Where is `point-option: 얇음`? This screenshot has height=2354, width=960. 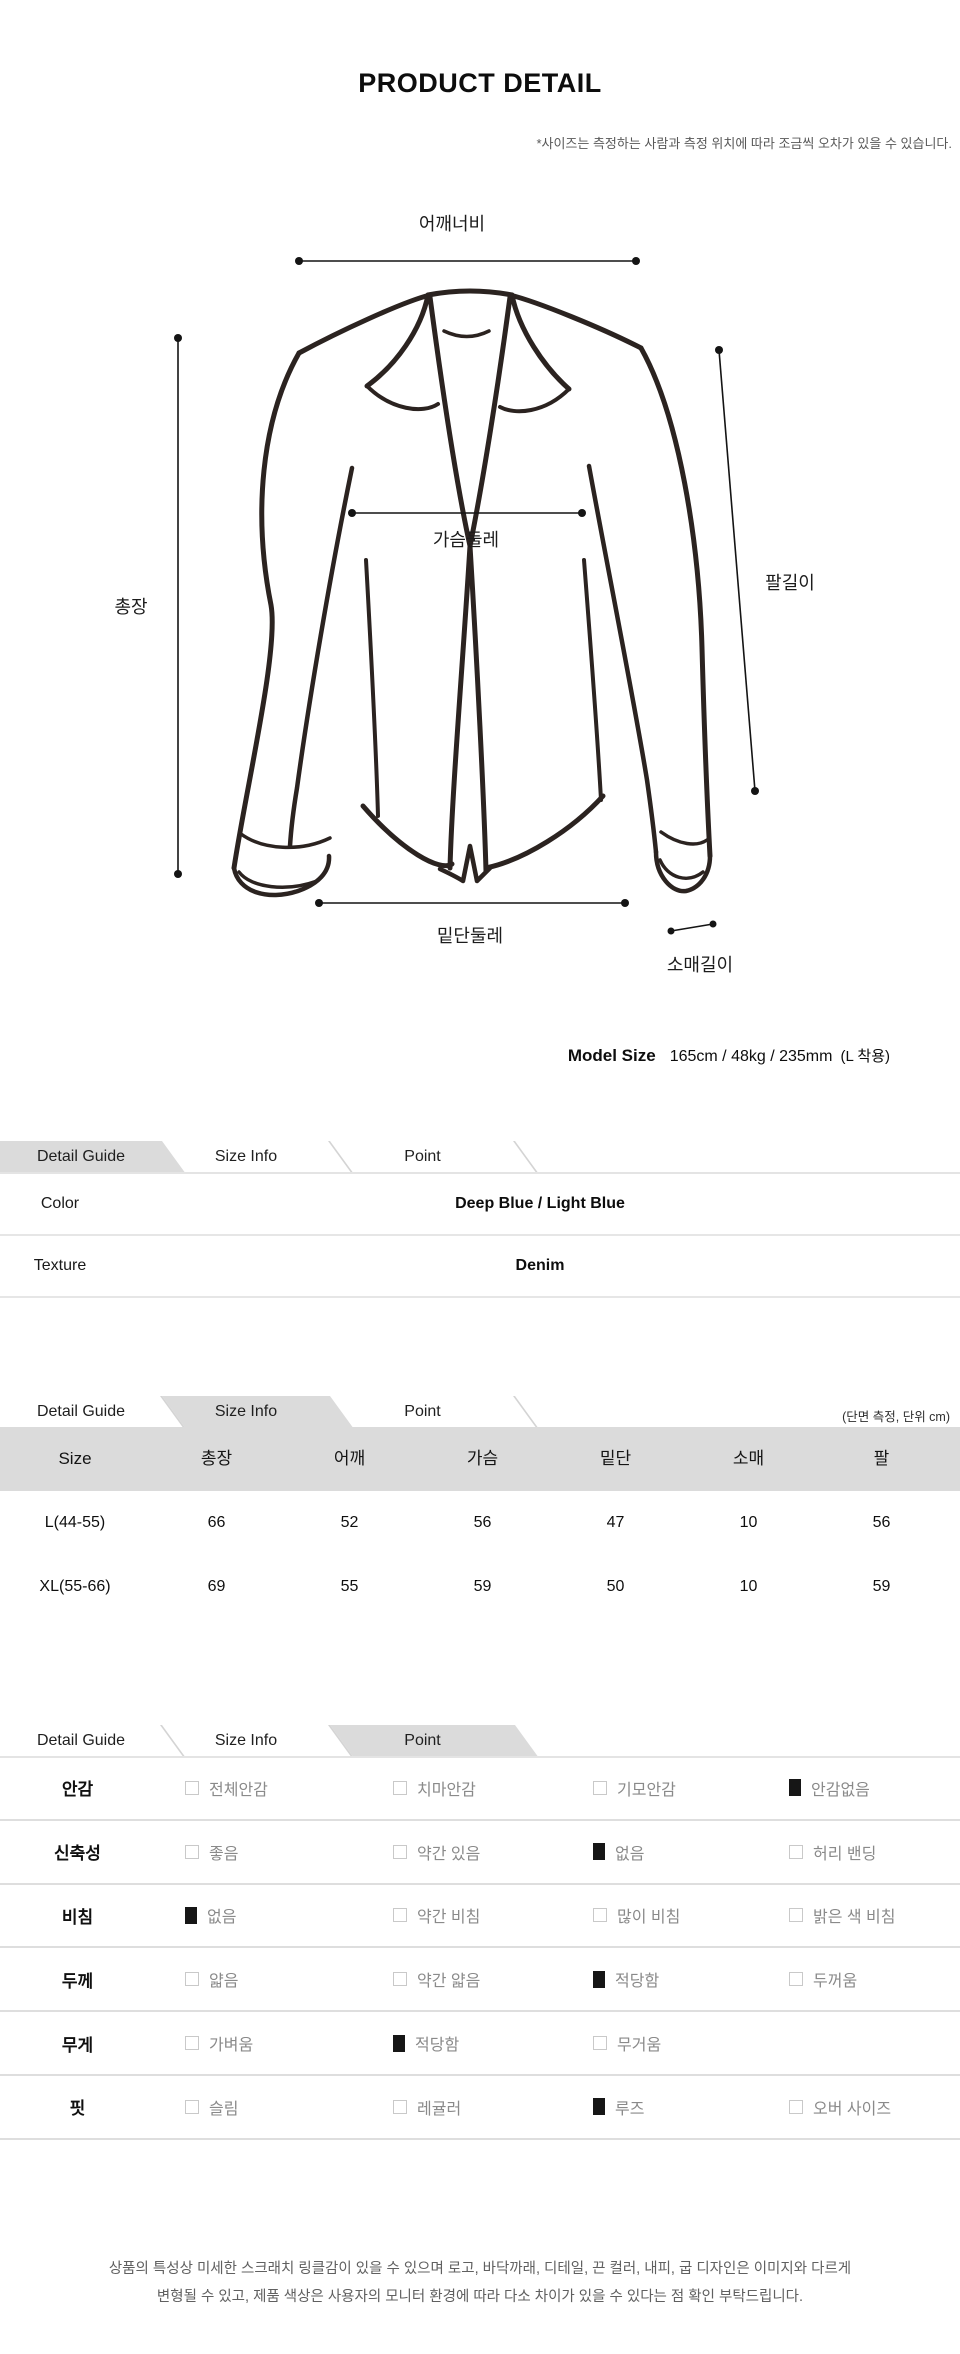
point-option: 얇음 is located at coordinates (259, 1979).